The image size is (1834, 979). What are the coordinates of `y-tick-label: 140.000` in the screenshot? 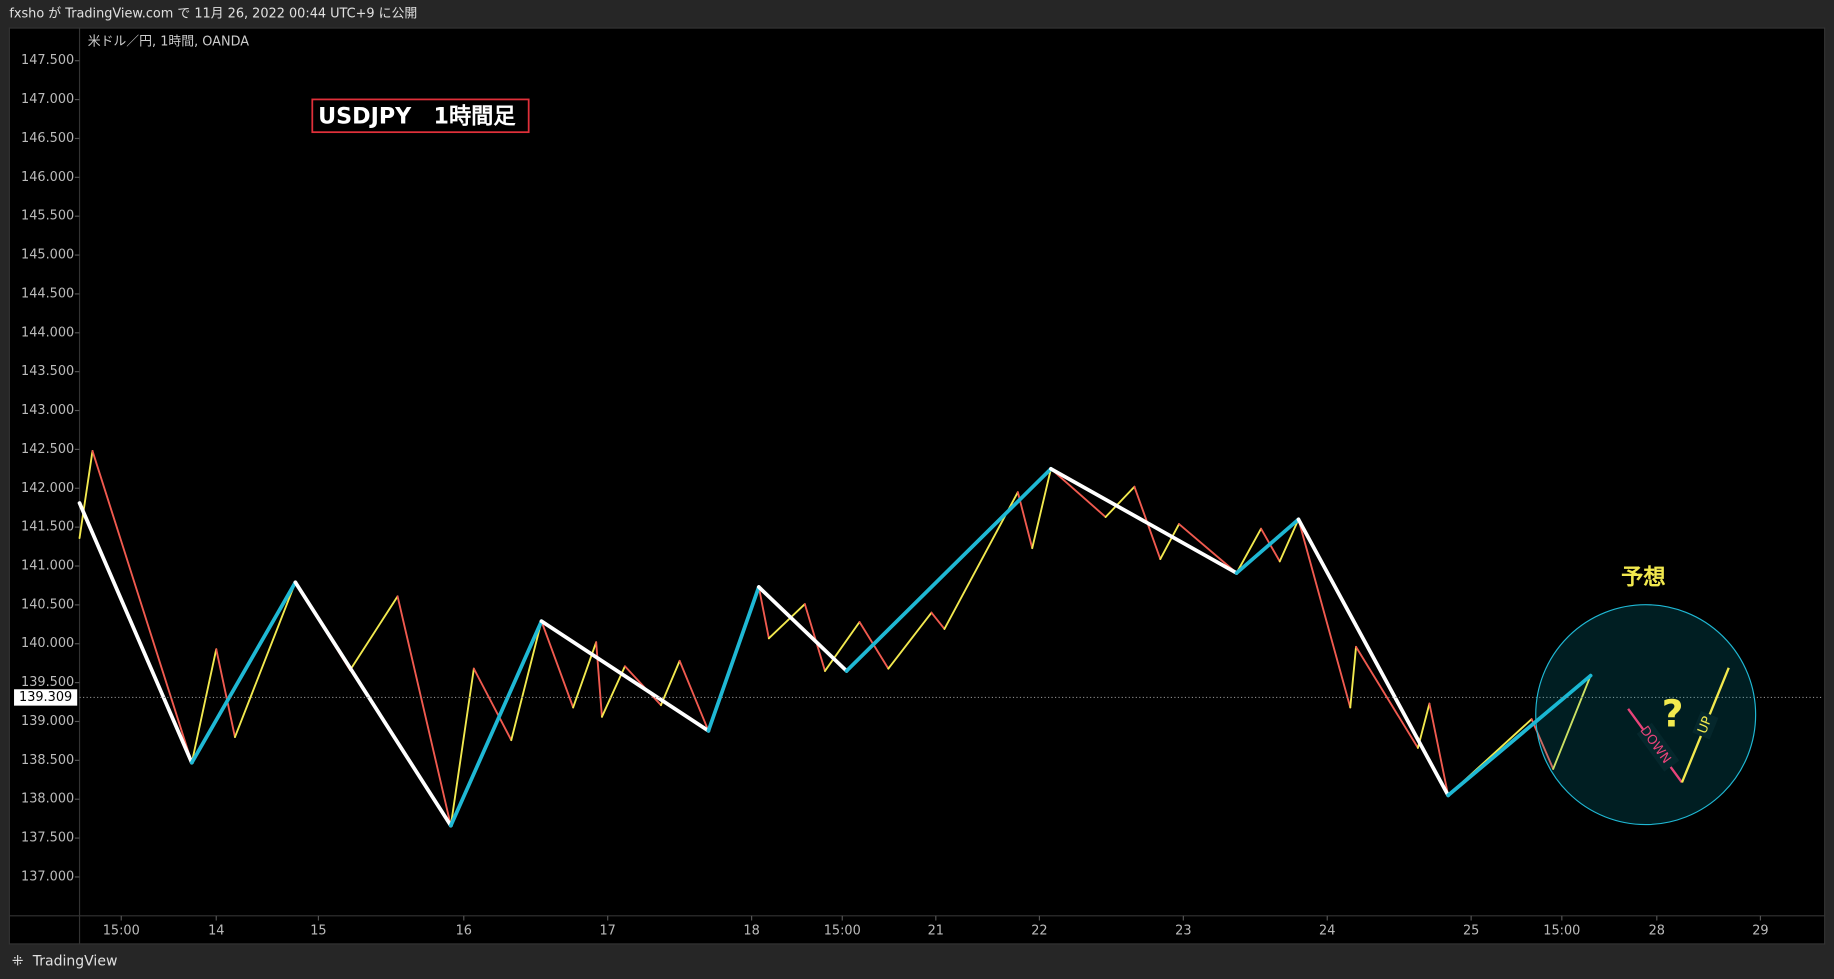 It's located at (47, 643).